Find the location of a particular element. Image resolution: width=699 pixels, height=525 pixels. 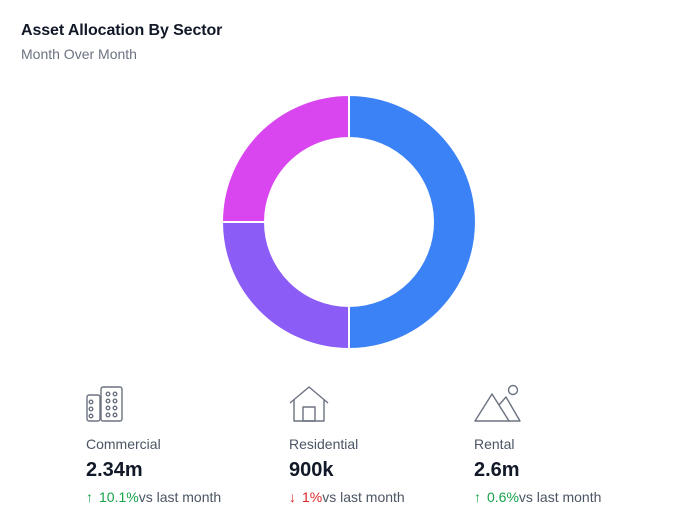

stat-change: ↑ 0.6%vs last month is located at coordinates (564, 497).